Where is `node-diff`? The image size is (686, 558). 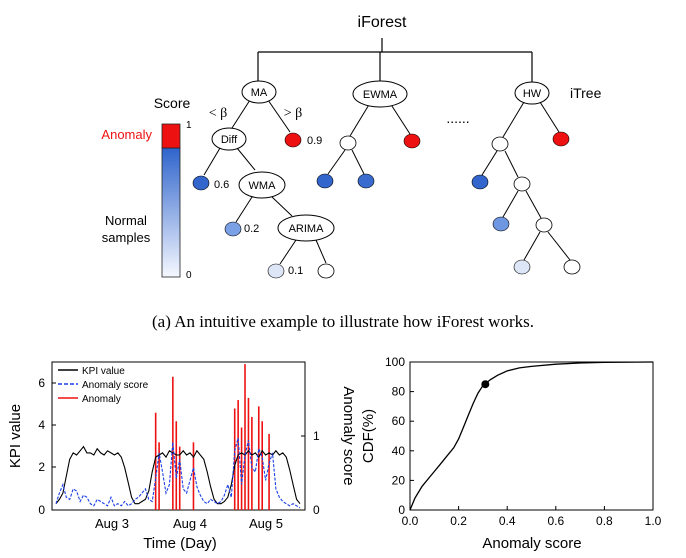
node-diff is located at coordinates (229, 139).